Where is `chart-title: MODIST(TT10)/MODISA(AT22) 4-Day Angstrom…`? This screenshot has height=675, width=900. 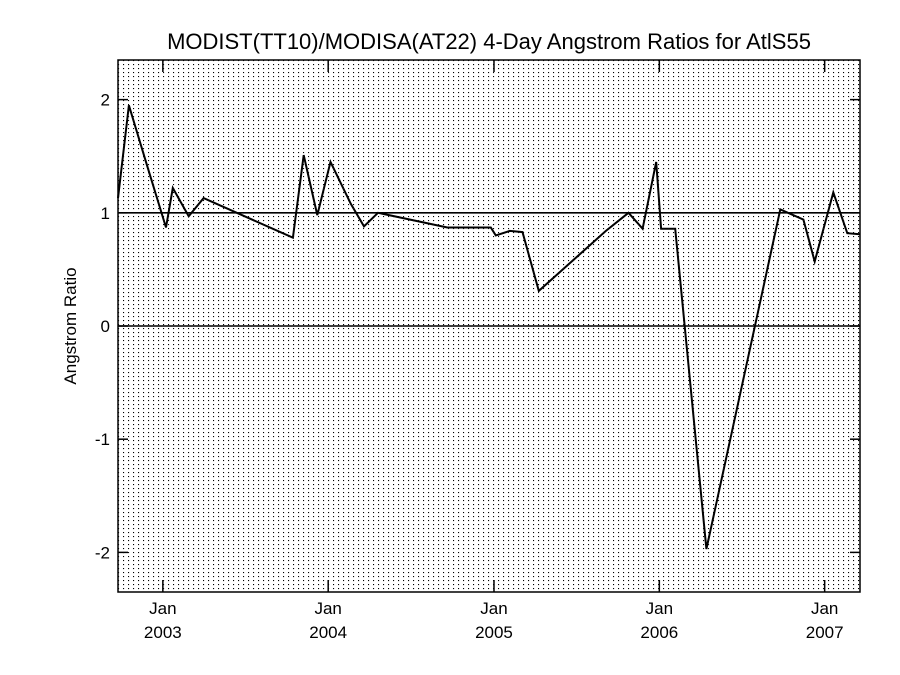 chart-title: MODIST(TT10)/MODISA(AT22) 4-Day Angstrom… is located at coordinates (489, 41).